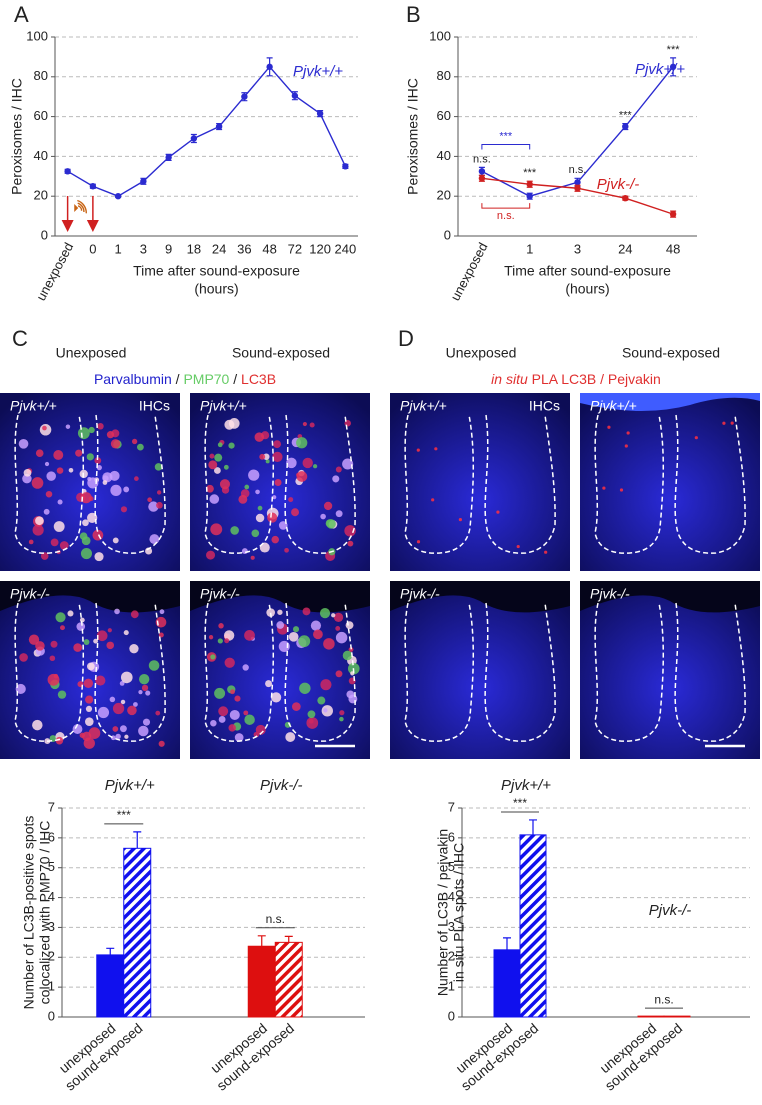 The width and height of the screenshot is (762, 1105). Describe the element at coordinates (413, 14) in the screenshot. I see `panel-label: B` at that location.